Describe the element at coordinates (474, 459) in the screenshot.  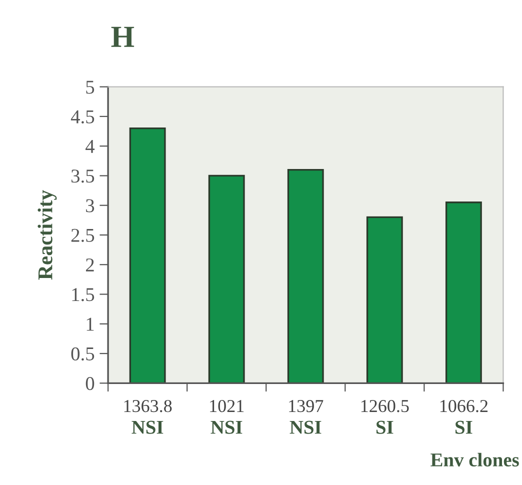
I see `x-axis-title: Env clones` at that location.